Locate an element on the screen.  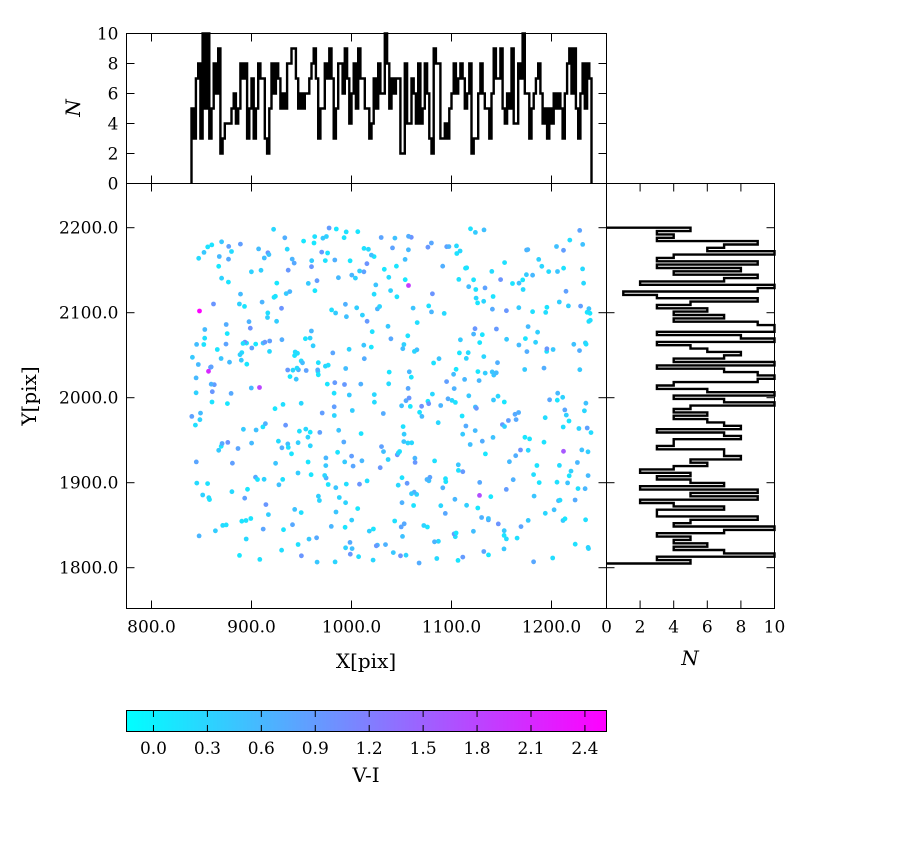
scatter-xtick-label: 1200.0 is located at coordinates (551, 628).